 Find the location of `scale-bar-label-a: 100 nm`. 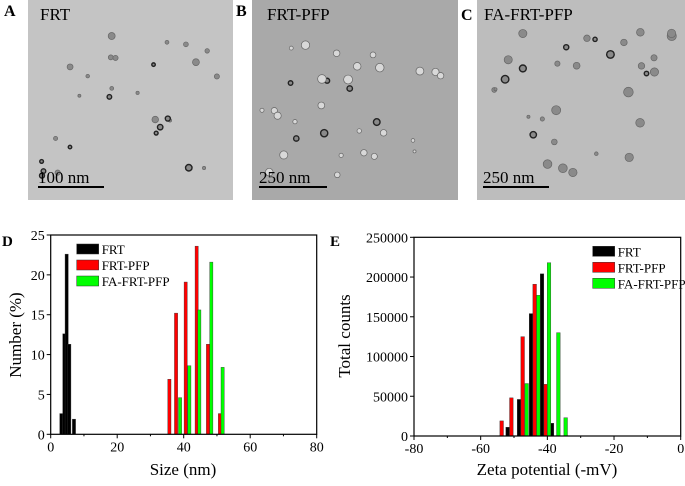

scale-bar-label-a: 100 nm is located at coordinates (63, 177).